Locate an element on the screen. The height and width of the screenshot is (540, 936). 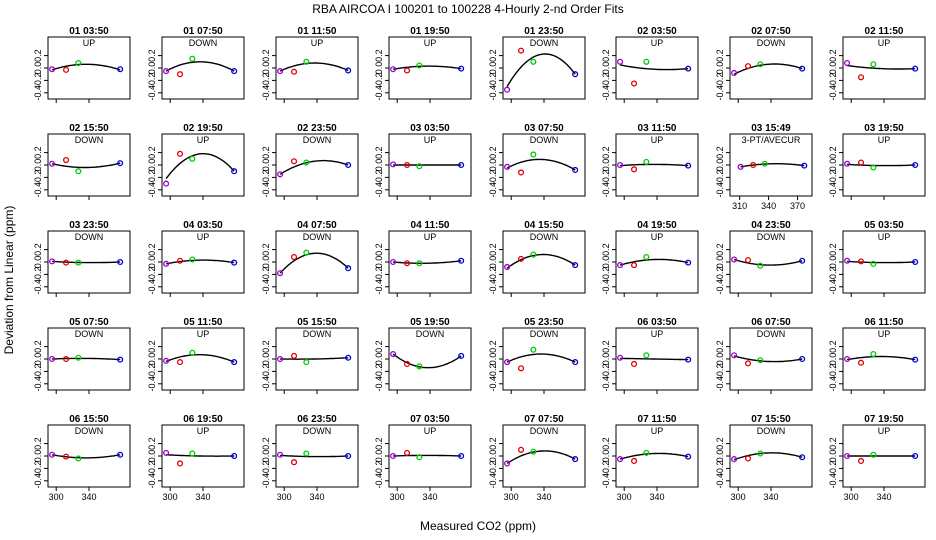
panel-title: 03 11:50 is located at coordinates (657, 128).